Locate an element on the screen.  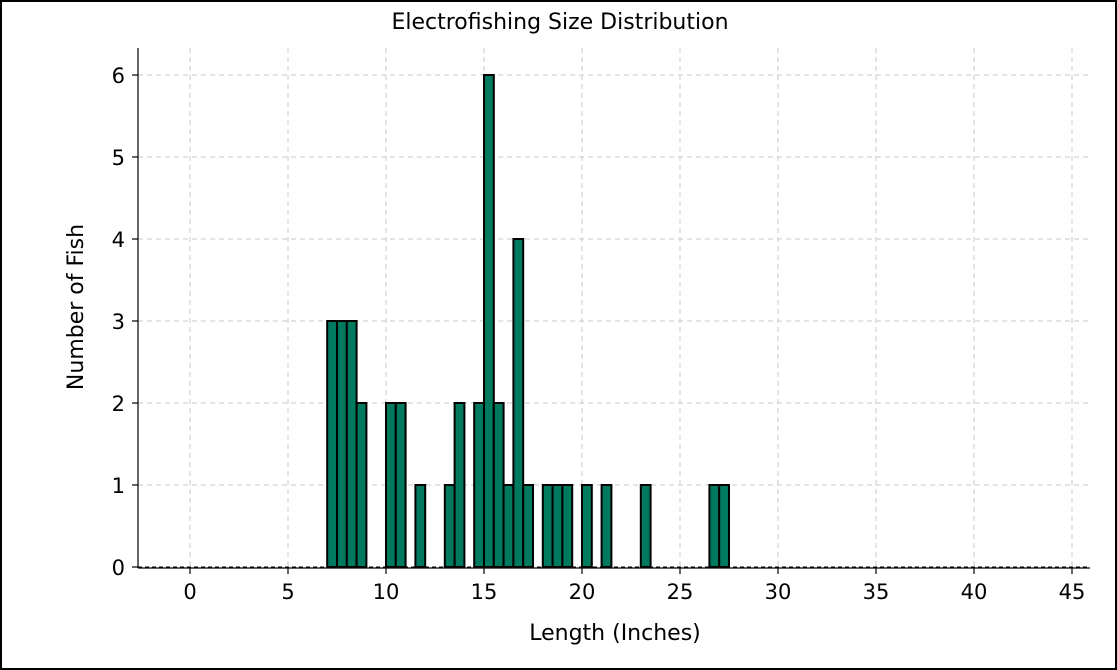
x-tick-label-7: 35 is located at coordinates (876, 592).